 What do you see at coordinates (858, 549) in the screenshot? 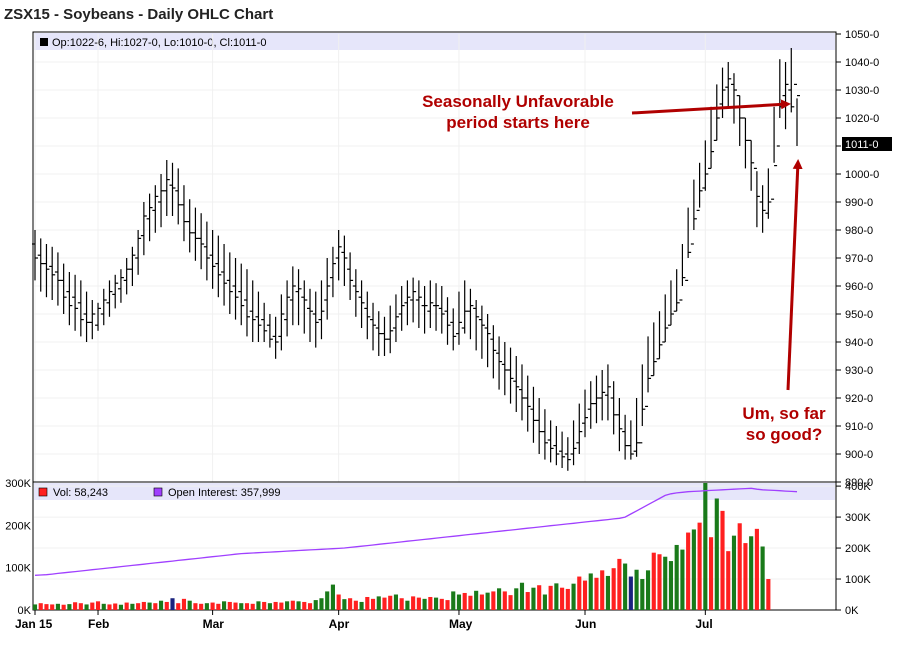
I see `volume-tick-label: 200K` at bounding box center [858, 549].